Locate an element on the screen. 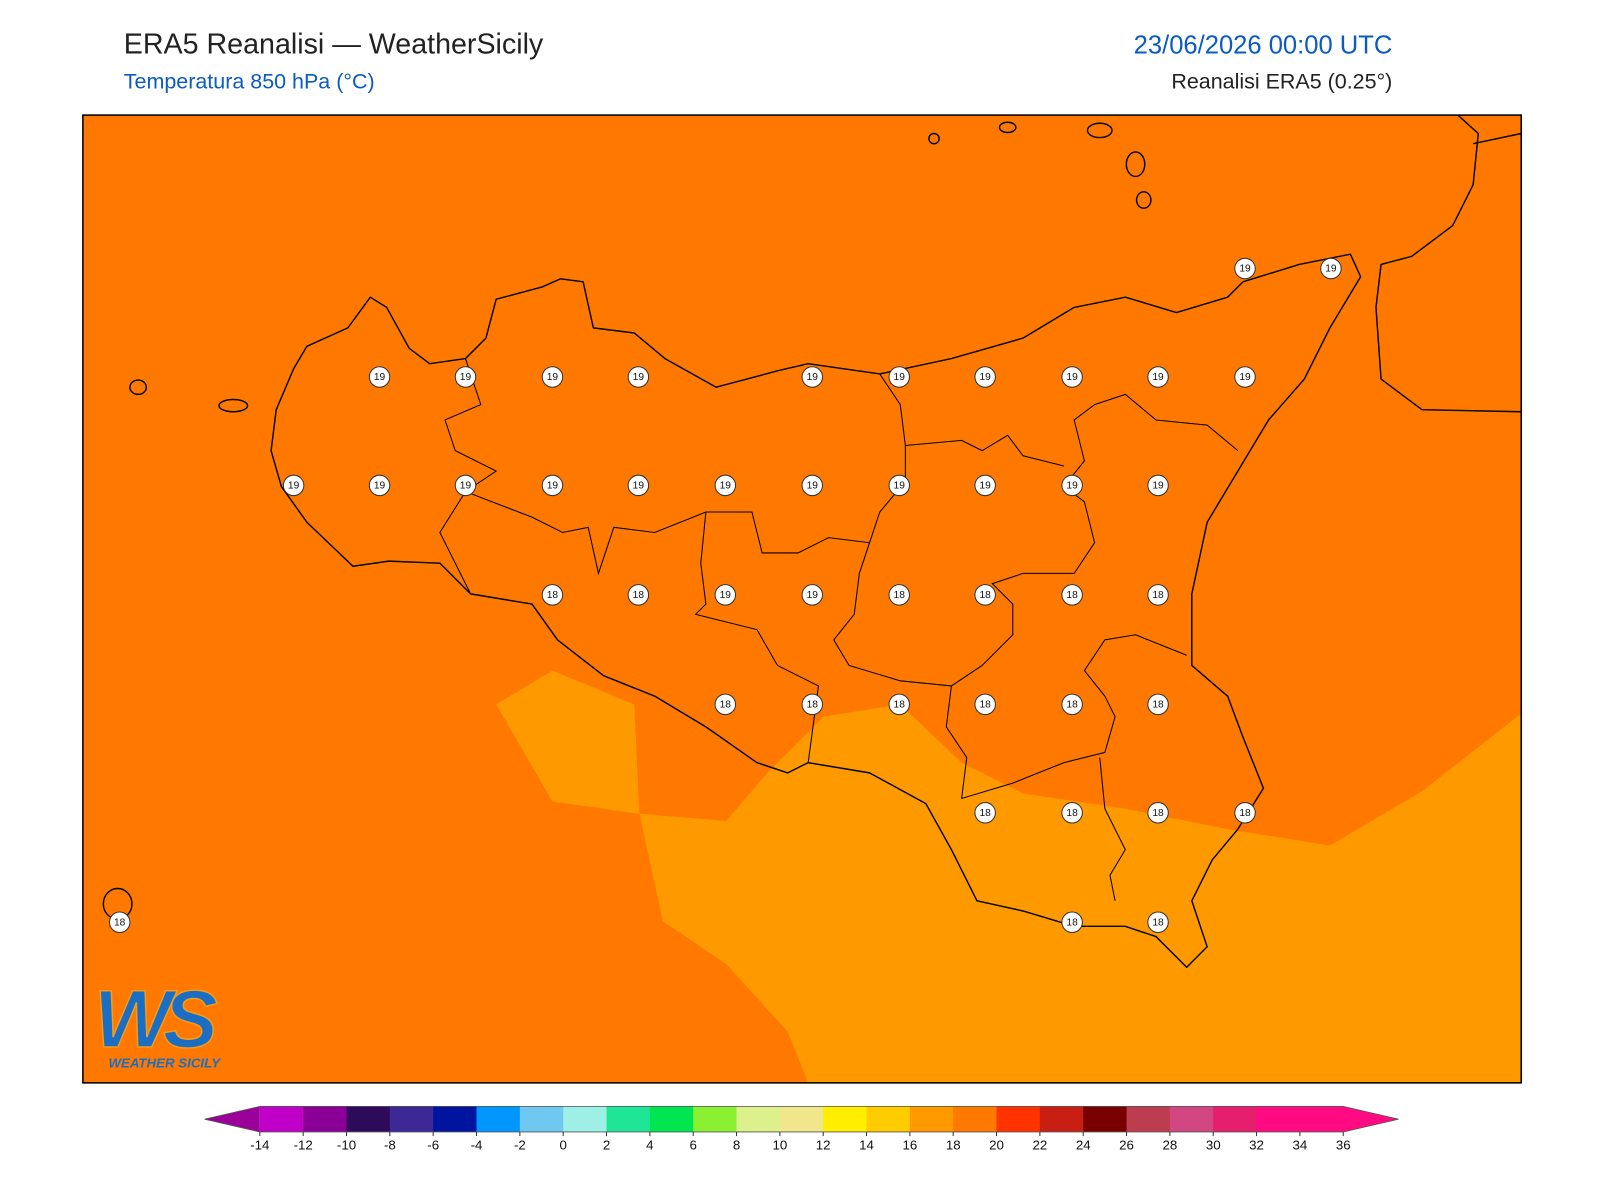 Image resolution: width=1600 pixels, height=1200 pixels. colorbar-tick-label: 20 is located at coordinates (996, 1144).